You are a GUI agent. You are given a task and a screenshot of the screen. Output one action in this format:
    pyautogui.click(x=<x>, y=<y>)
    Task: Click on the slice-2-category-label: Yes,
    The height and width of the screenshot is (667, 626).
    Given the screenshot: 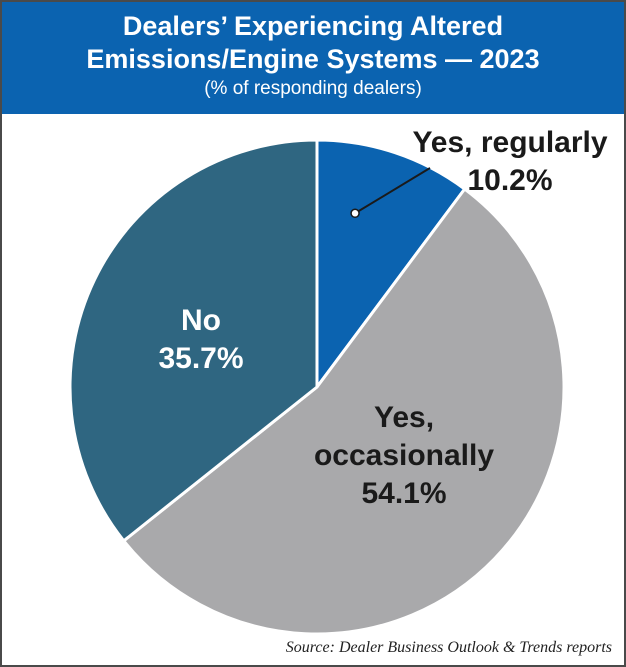 What is the action you would take?
    pyautogui.click(x=404, y=417)
    